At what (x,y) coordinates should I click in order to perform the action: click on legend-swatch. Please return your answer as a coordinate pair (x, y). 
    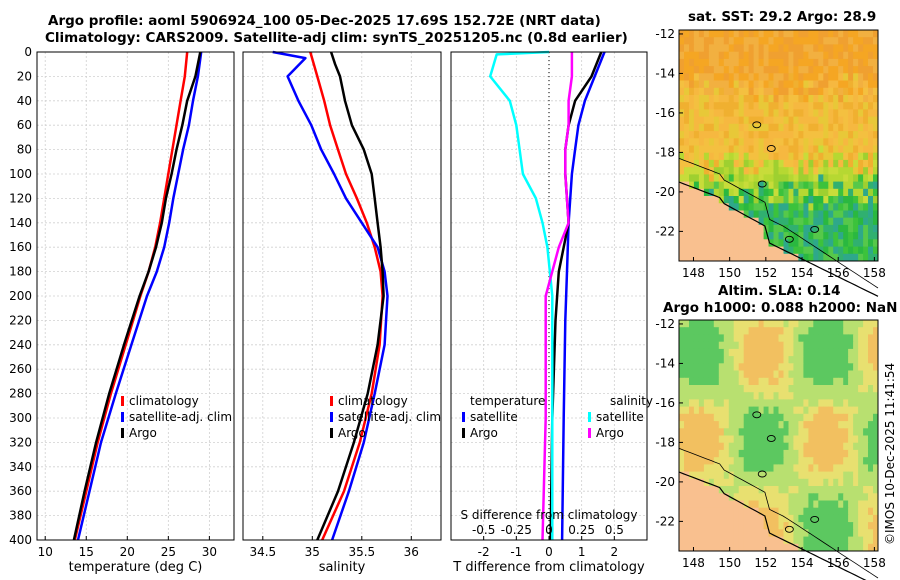
    Looking at the image, I should click on (122, 433).